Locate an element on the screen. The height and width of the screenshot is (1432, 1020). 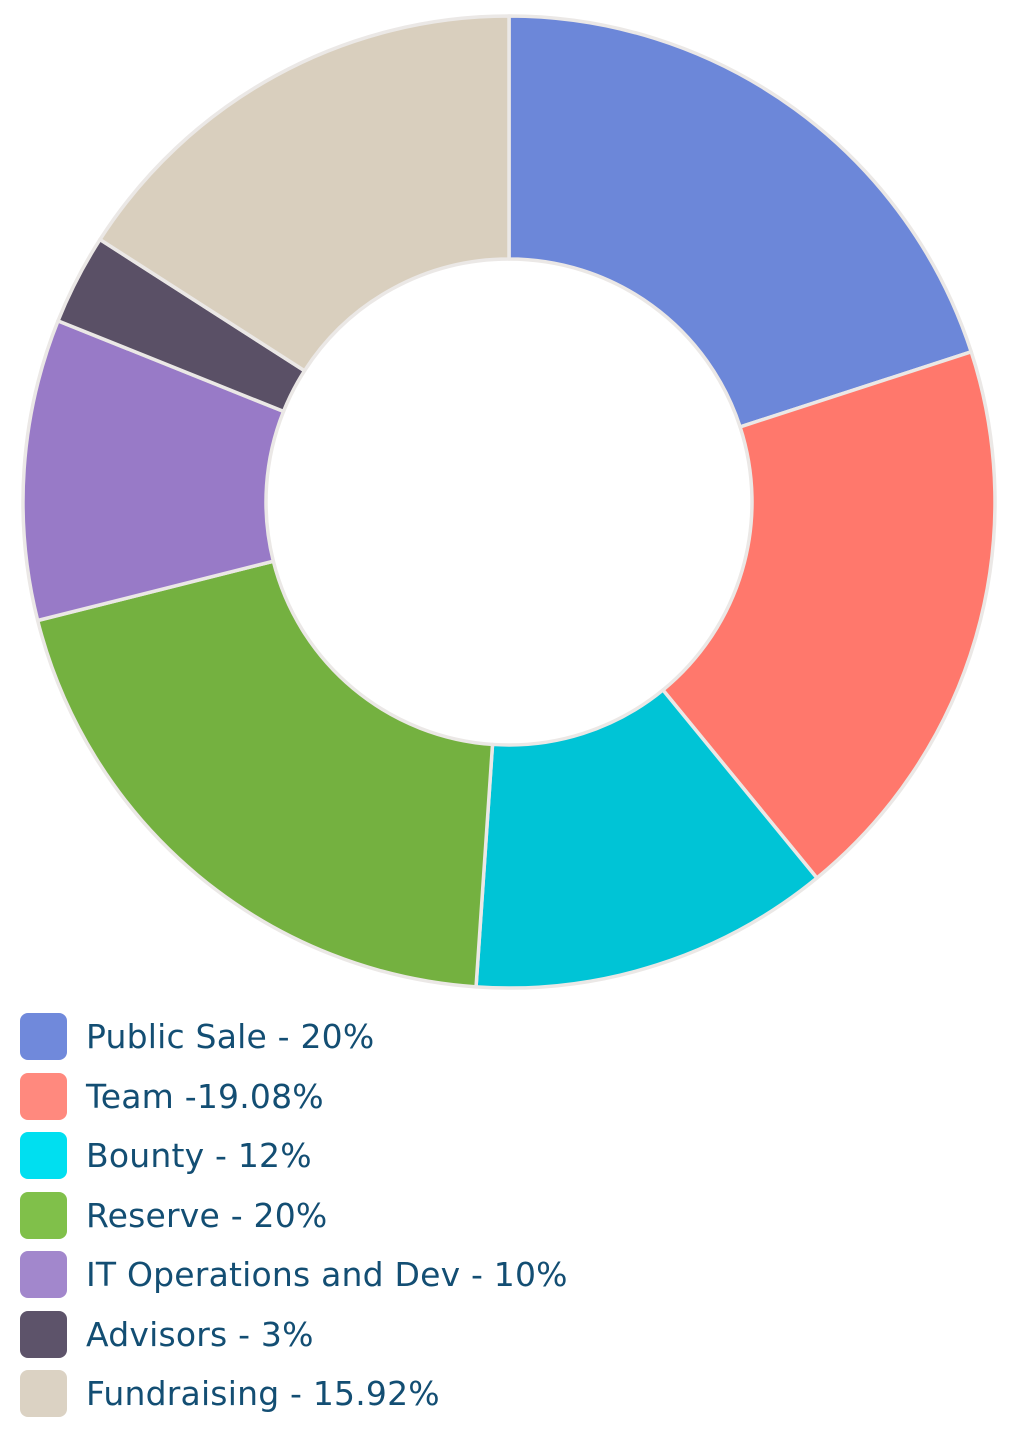
legend-label: Reserve - 20% is located at coordinates (207, 1215).